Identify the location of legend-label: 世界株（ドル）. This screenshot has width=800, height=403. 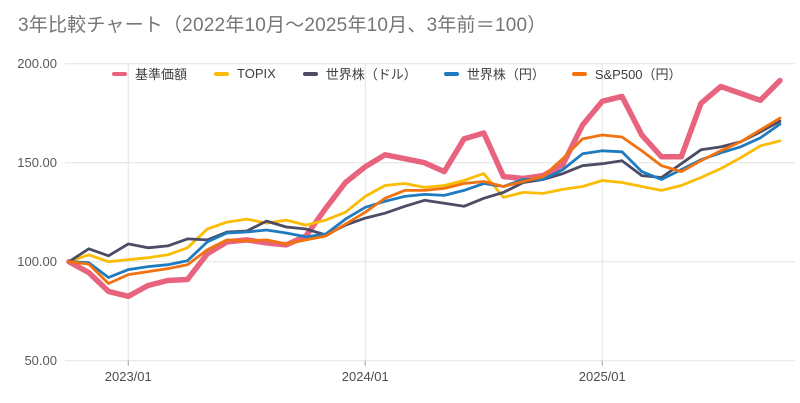
(371, 74).